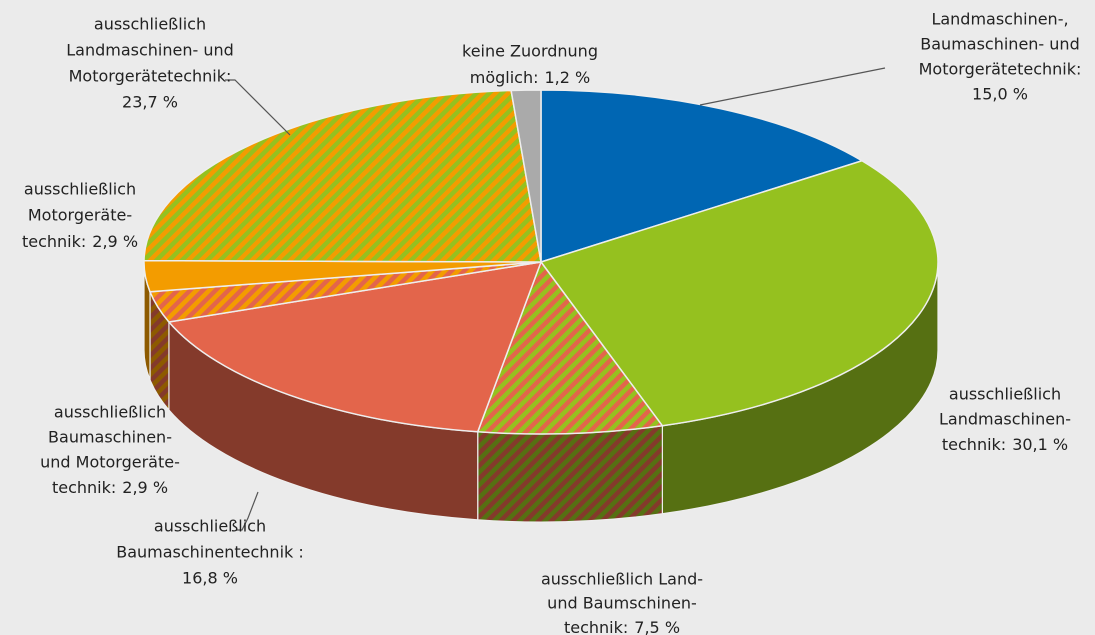 The image size is (1095, 635). Describe the element at coordinates (622, 603) in the screenshot. I see `slice-label: und Baumschinen-` at that location.